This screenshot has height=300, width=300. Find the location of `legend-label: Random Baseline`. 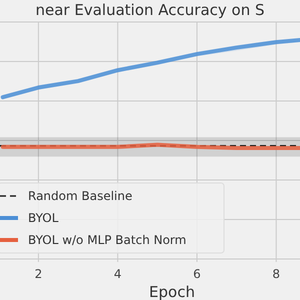

legend-label: Random Baseline is located at coordinates (80, 196).